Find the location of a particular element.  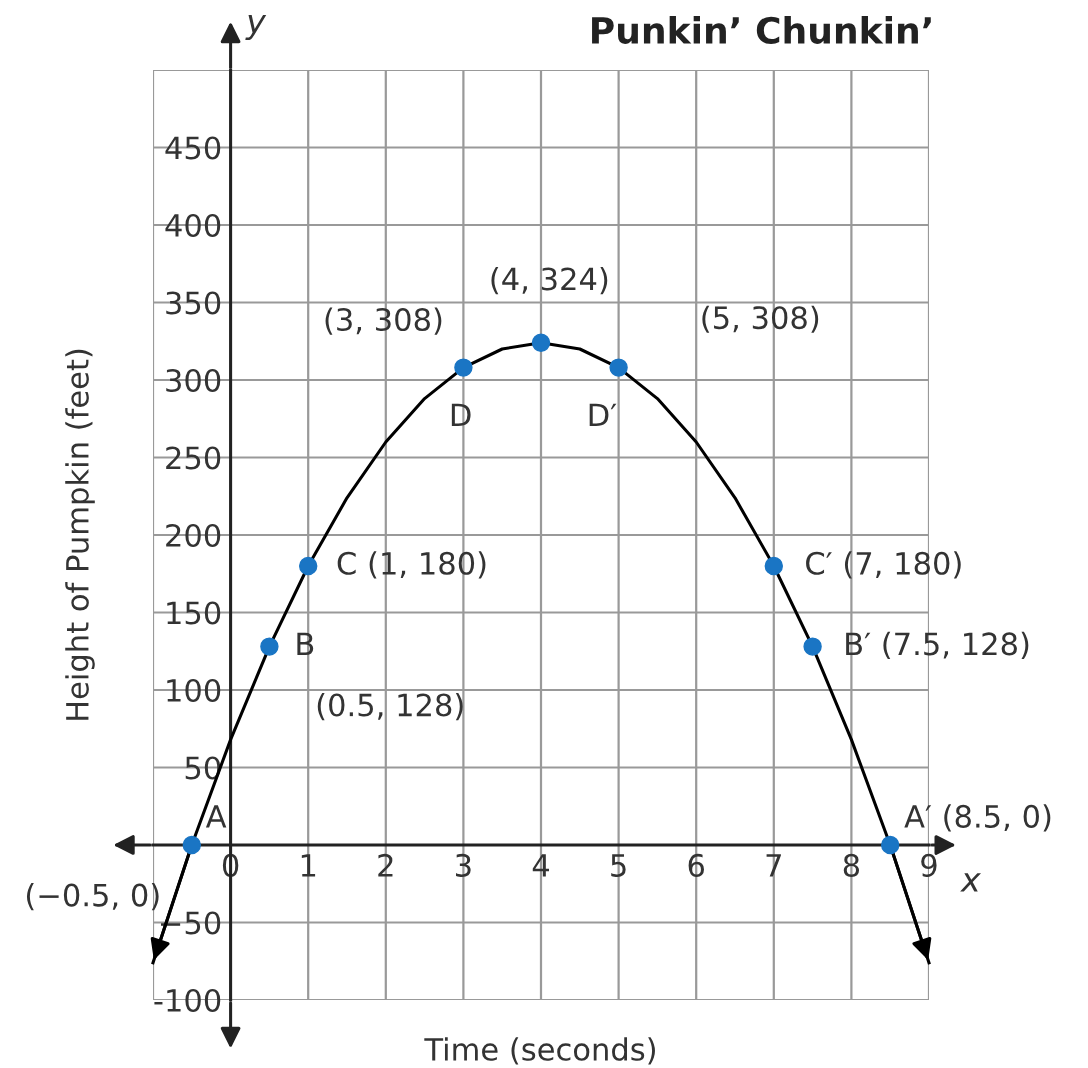

y-tick-label: 250 is located at coordinates (193, 458).